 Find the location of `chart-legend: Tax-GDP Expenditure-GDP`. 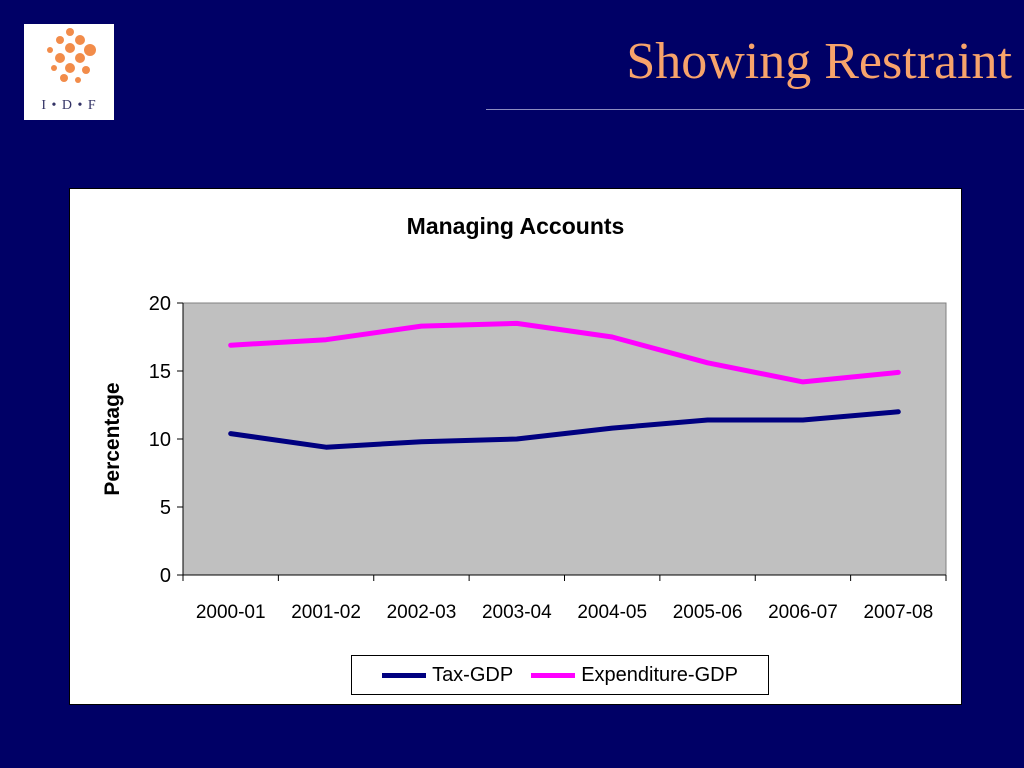

chart-legend: Tax-GDP Expenditure-GDP is located at coordinates (560, 675).